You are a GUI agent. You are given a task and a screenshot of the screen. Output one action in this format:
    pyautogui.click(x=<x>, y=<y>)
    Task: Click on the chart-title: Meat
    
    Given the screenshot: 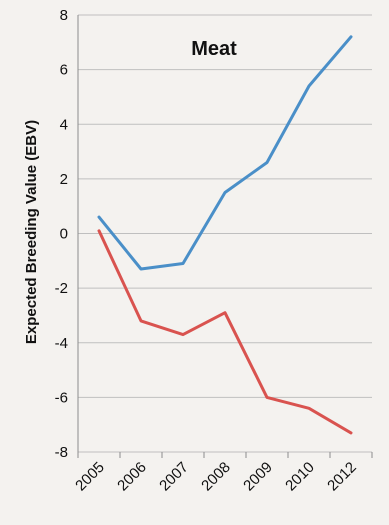 What is the action you would take?
    pyautogui.click(x=214, y=49)
    